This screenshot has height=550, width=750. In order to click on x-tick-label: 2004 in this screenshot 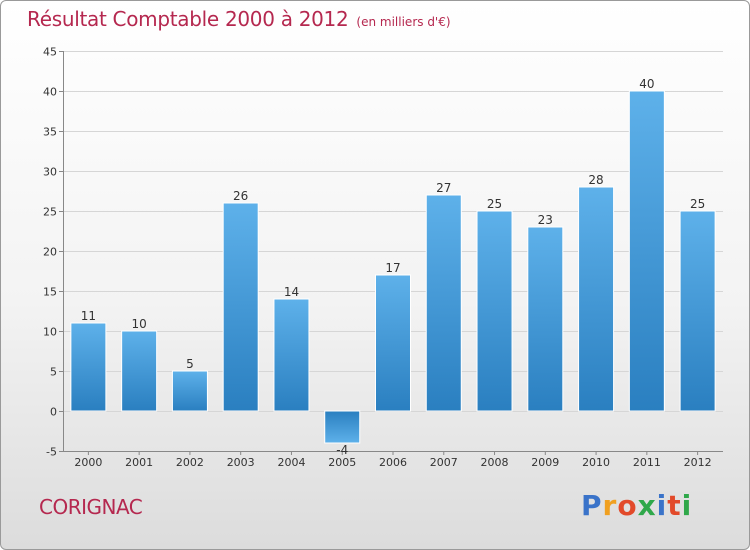, I will do `click(291, 462)`.